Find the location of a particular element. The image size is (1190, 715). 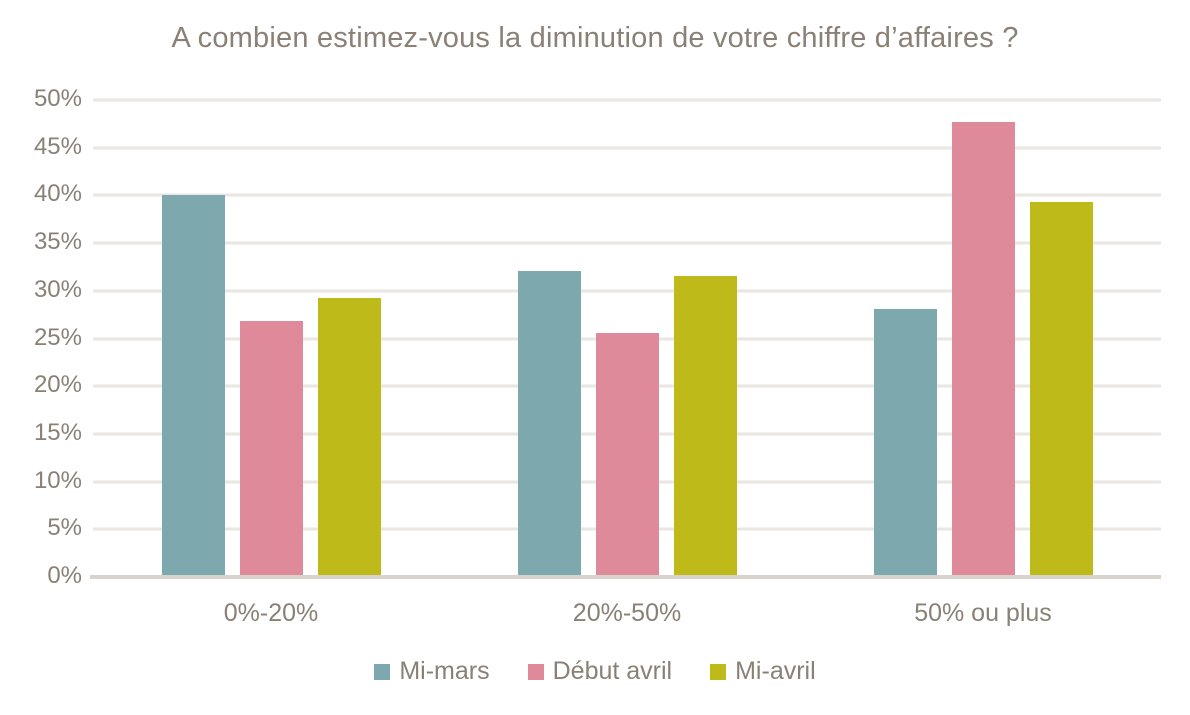

y-axis-tick-label: 10% is located at coordinates (57, 480).